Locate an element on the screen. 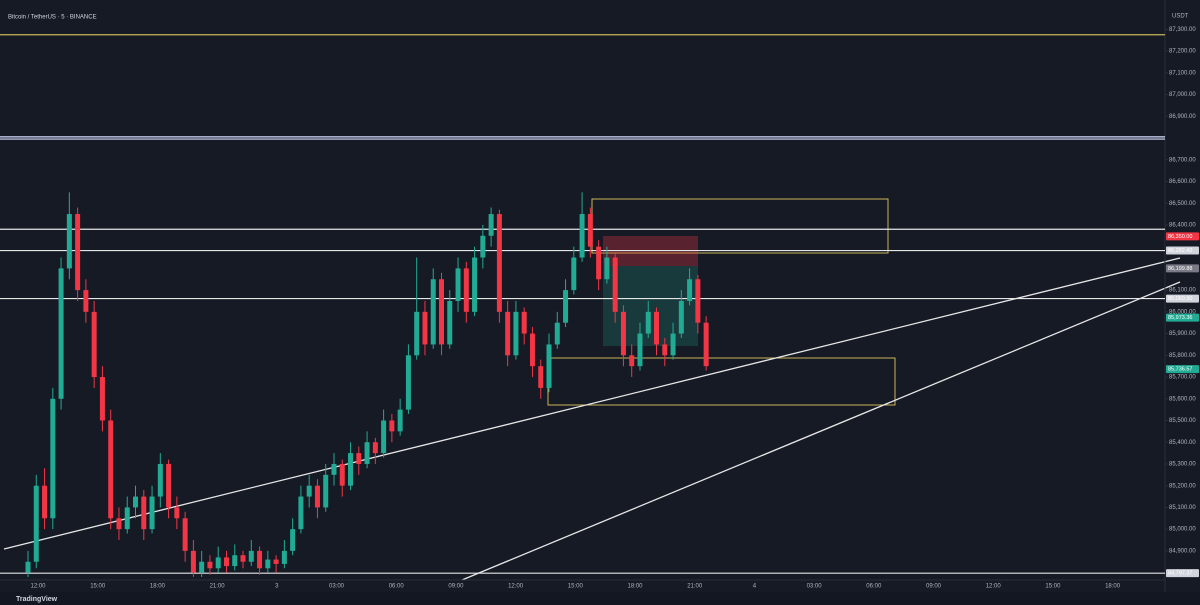 The image size is (1200, 605). y-tick-label: 86,900.00 is located at coordinates (1182, 117).